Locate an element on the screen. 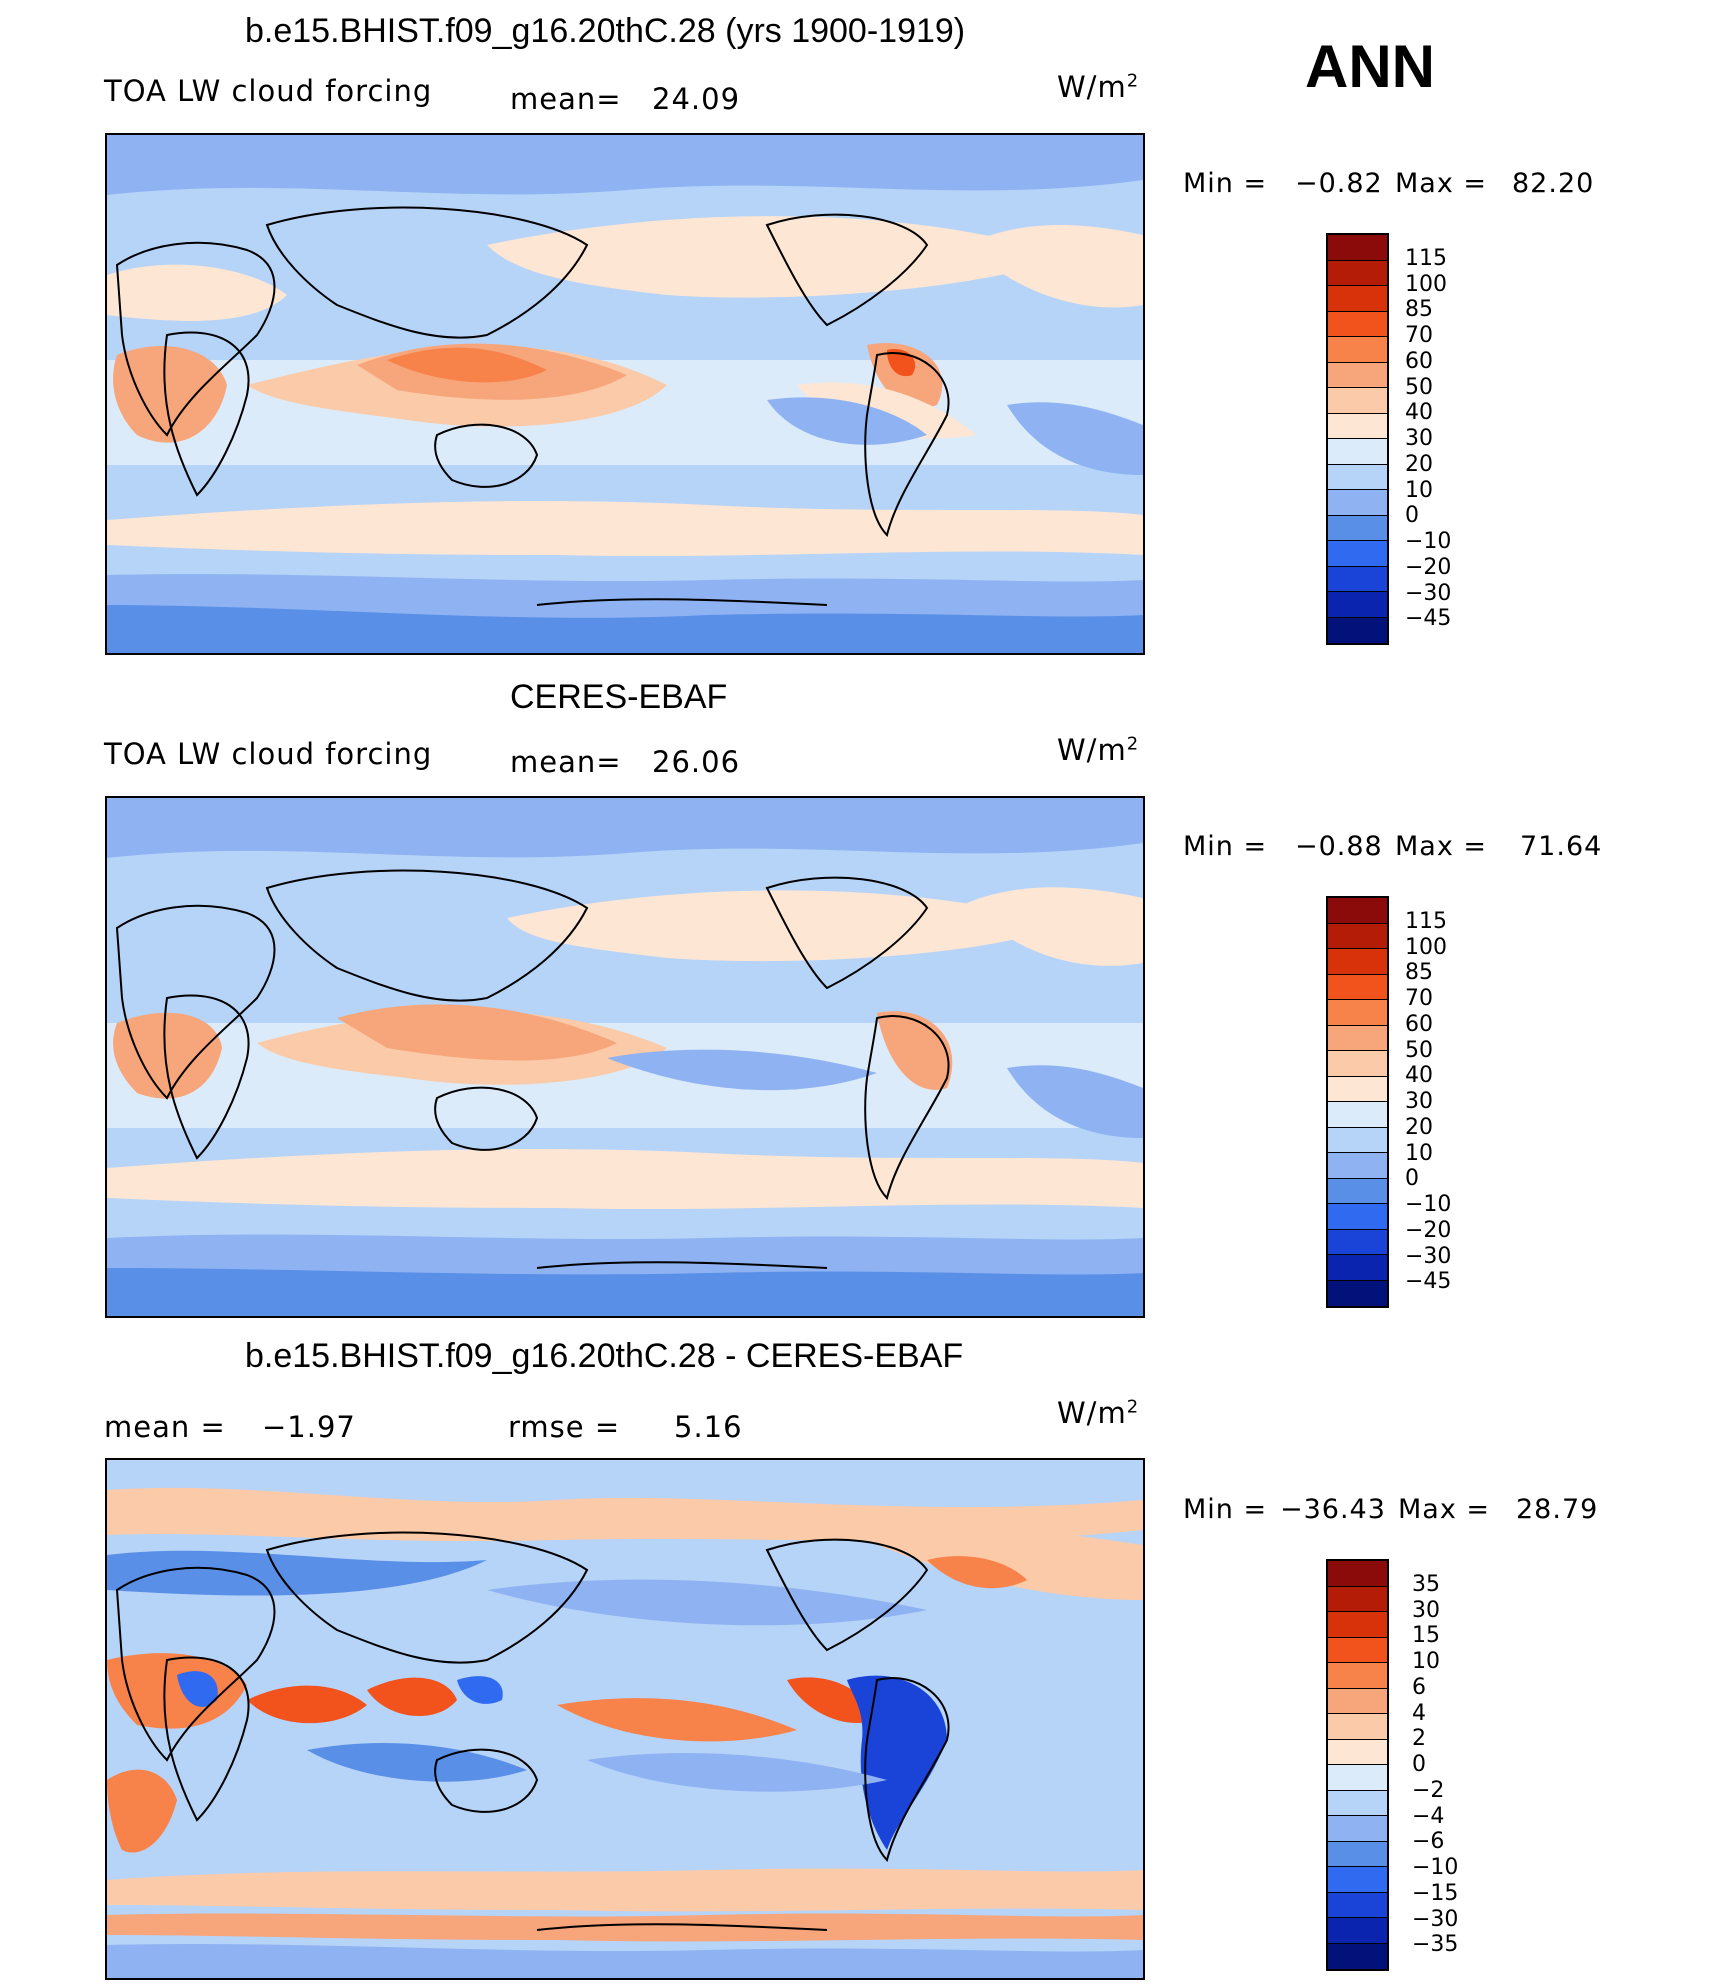 The width and height of the screenshot is (1710, 1985). panel-2-title: CERES-EBAF is located at coordinates (619, 697).